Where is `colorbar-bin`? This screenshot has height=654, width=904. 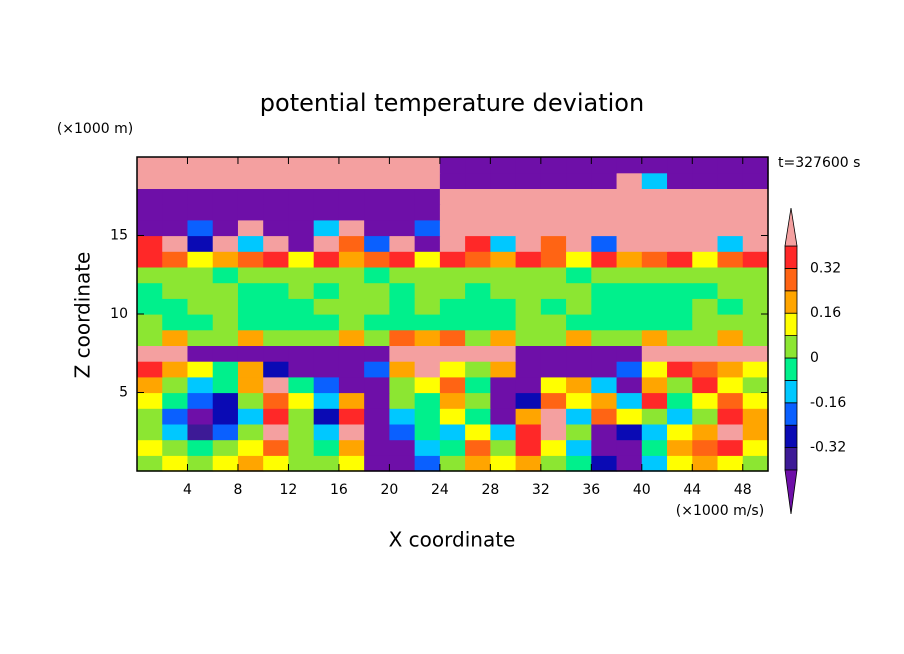
colorbar-bin is located at coordinates (791, 302).